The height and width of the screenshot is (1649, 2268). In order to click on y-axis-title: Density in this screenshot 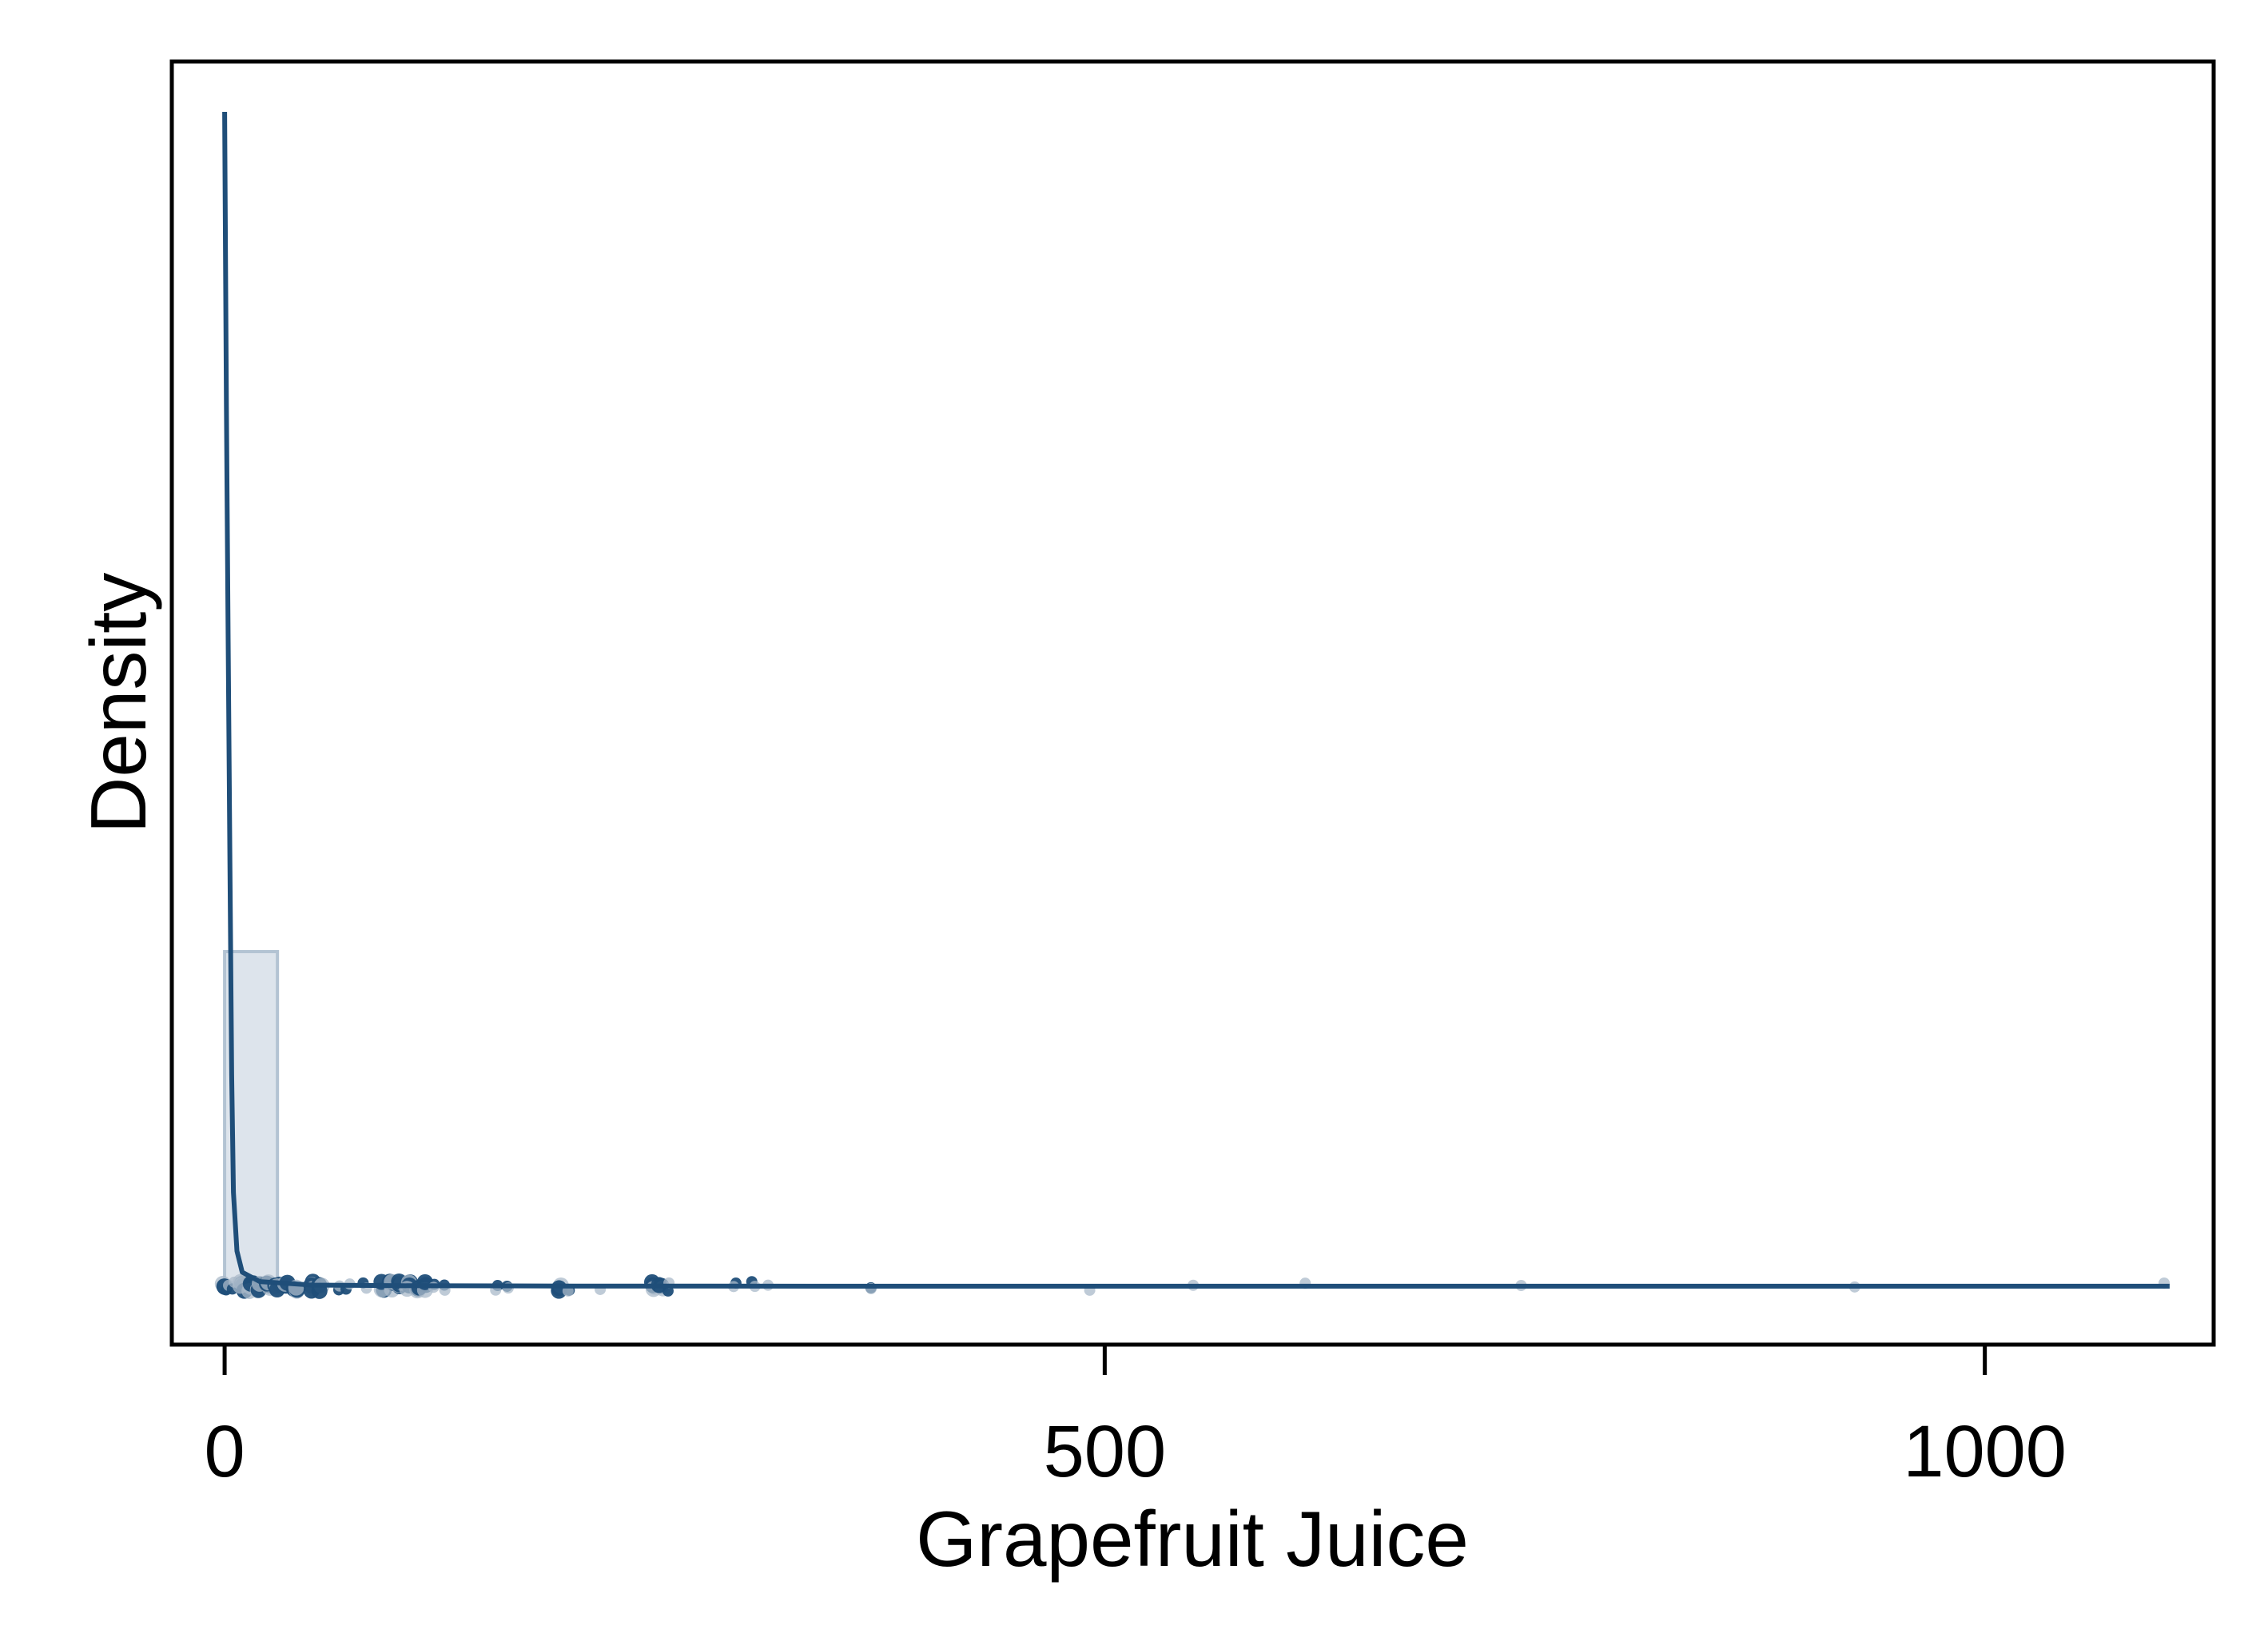, I will do `click(118, 703)`.